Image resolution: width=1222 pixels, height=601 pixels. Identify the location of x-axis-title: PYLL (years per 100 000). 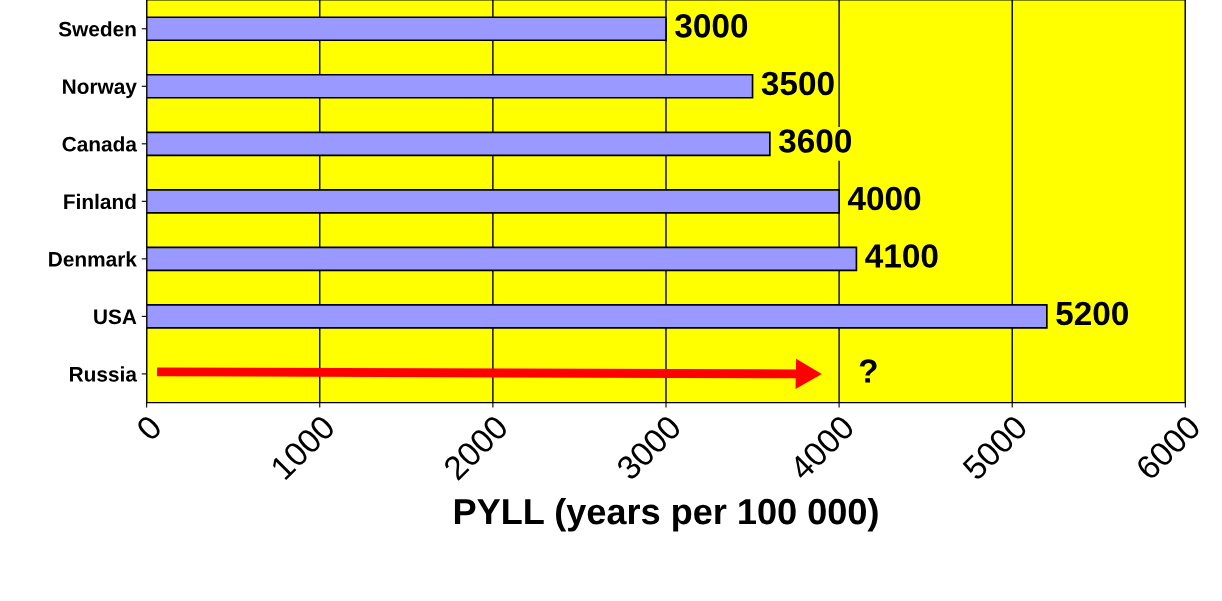
(666, 514).